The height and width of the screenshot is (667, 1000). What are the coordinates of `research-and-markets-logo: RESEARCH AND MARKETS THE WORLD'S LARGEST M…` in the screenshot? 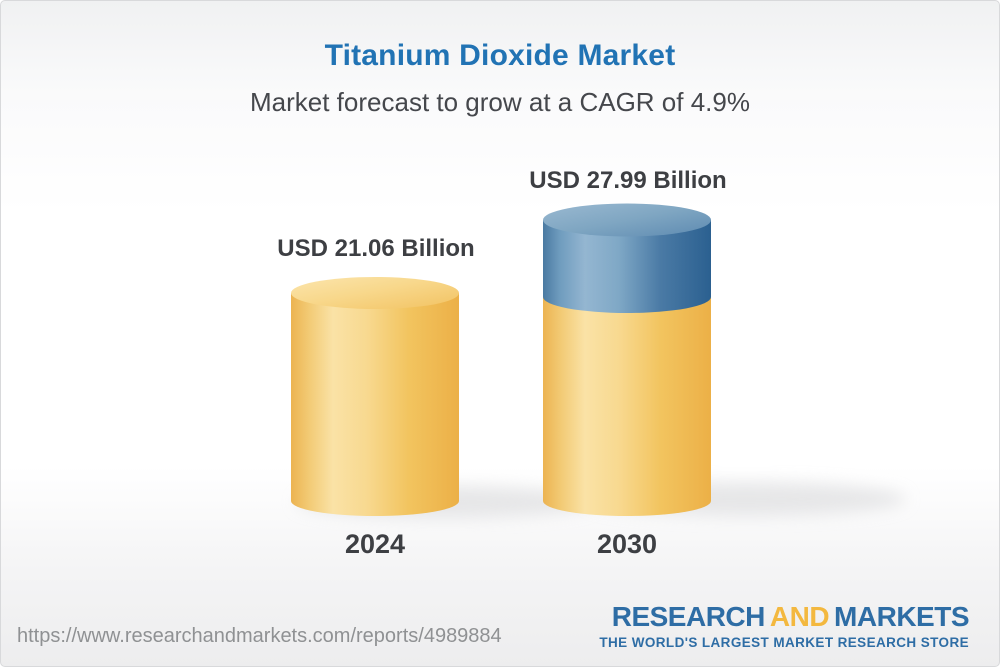 It's located at (784, 625).